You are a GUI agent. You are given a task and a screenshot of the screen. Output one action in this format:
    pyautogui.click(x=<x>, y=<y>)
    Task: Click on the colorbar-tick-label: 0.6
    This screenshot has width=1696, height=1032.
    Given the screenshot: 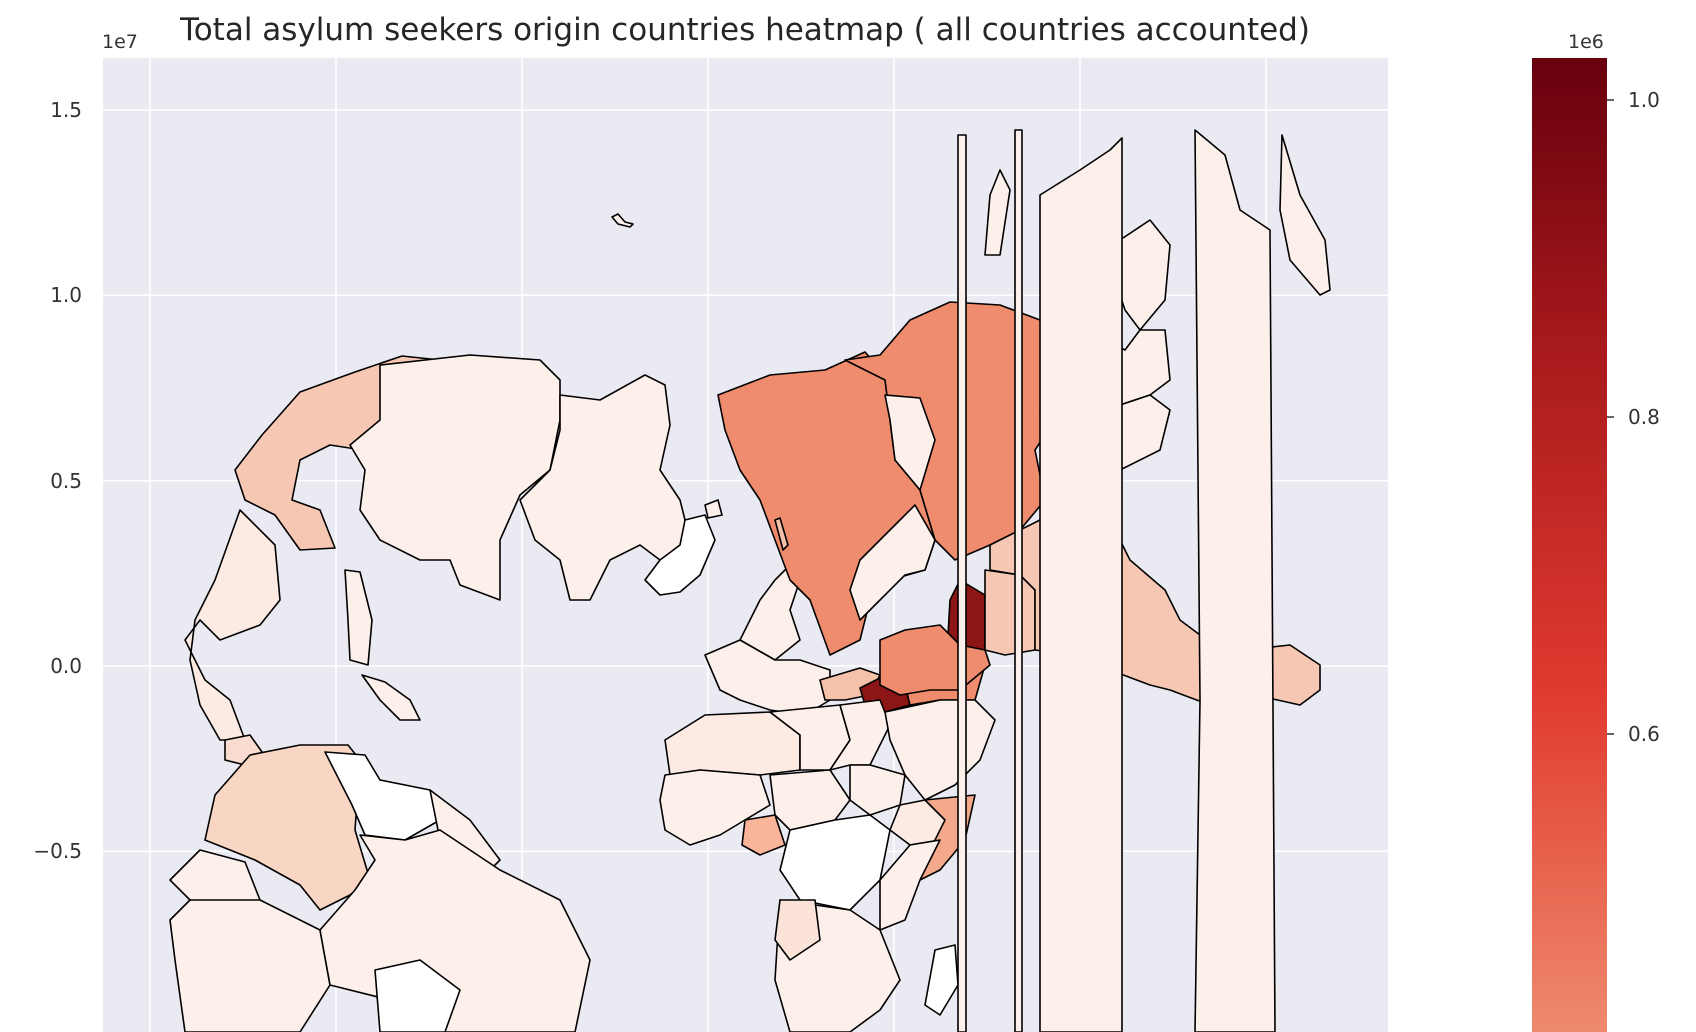 What is the action you would take?
    pyautogui.click(x=1644, y=734)
    